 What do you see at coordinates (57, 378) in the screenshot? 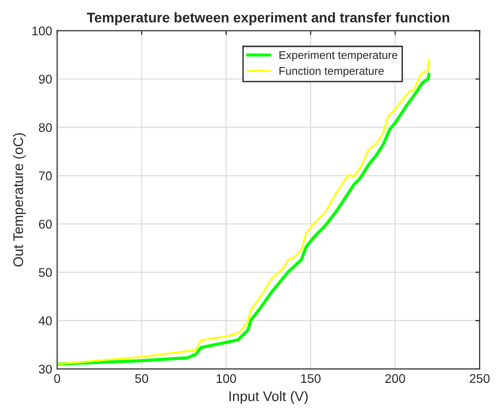
I see `x-tick-label: 0` at bounding box center [57, 378].